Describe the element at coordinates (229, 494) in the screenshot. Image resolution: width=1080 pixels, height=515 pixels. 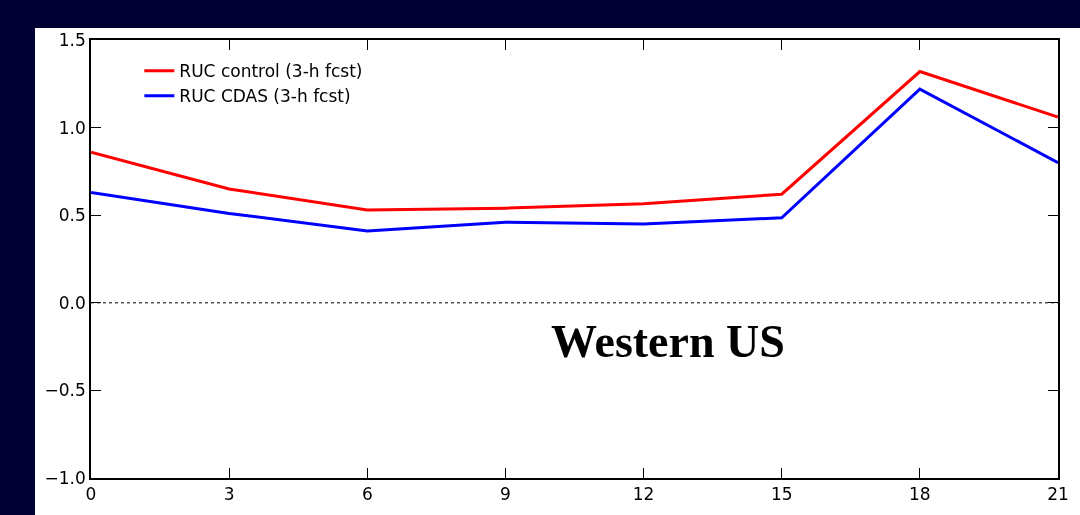
I see `x-tick-label: 3` at that location.